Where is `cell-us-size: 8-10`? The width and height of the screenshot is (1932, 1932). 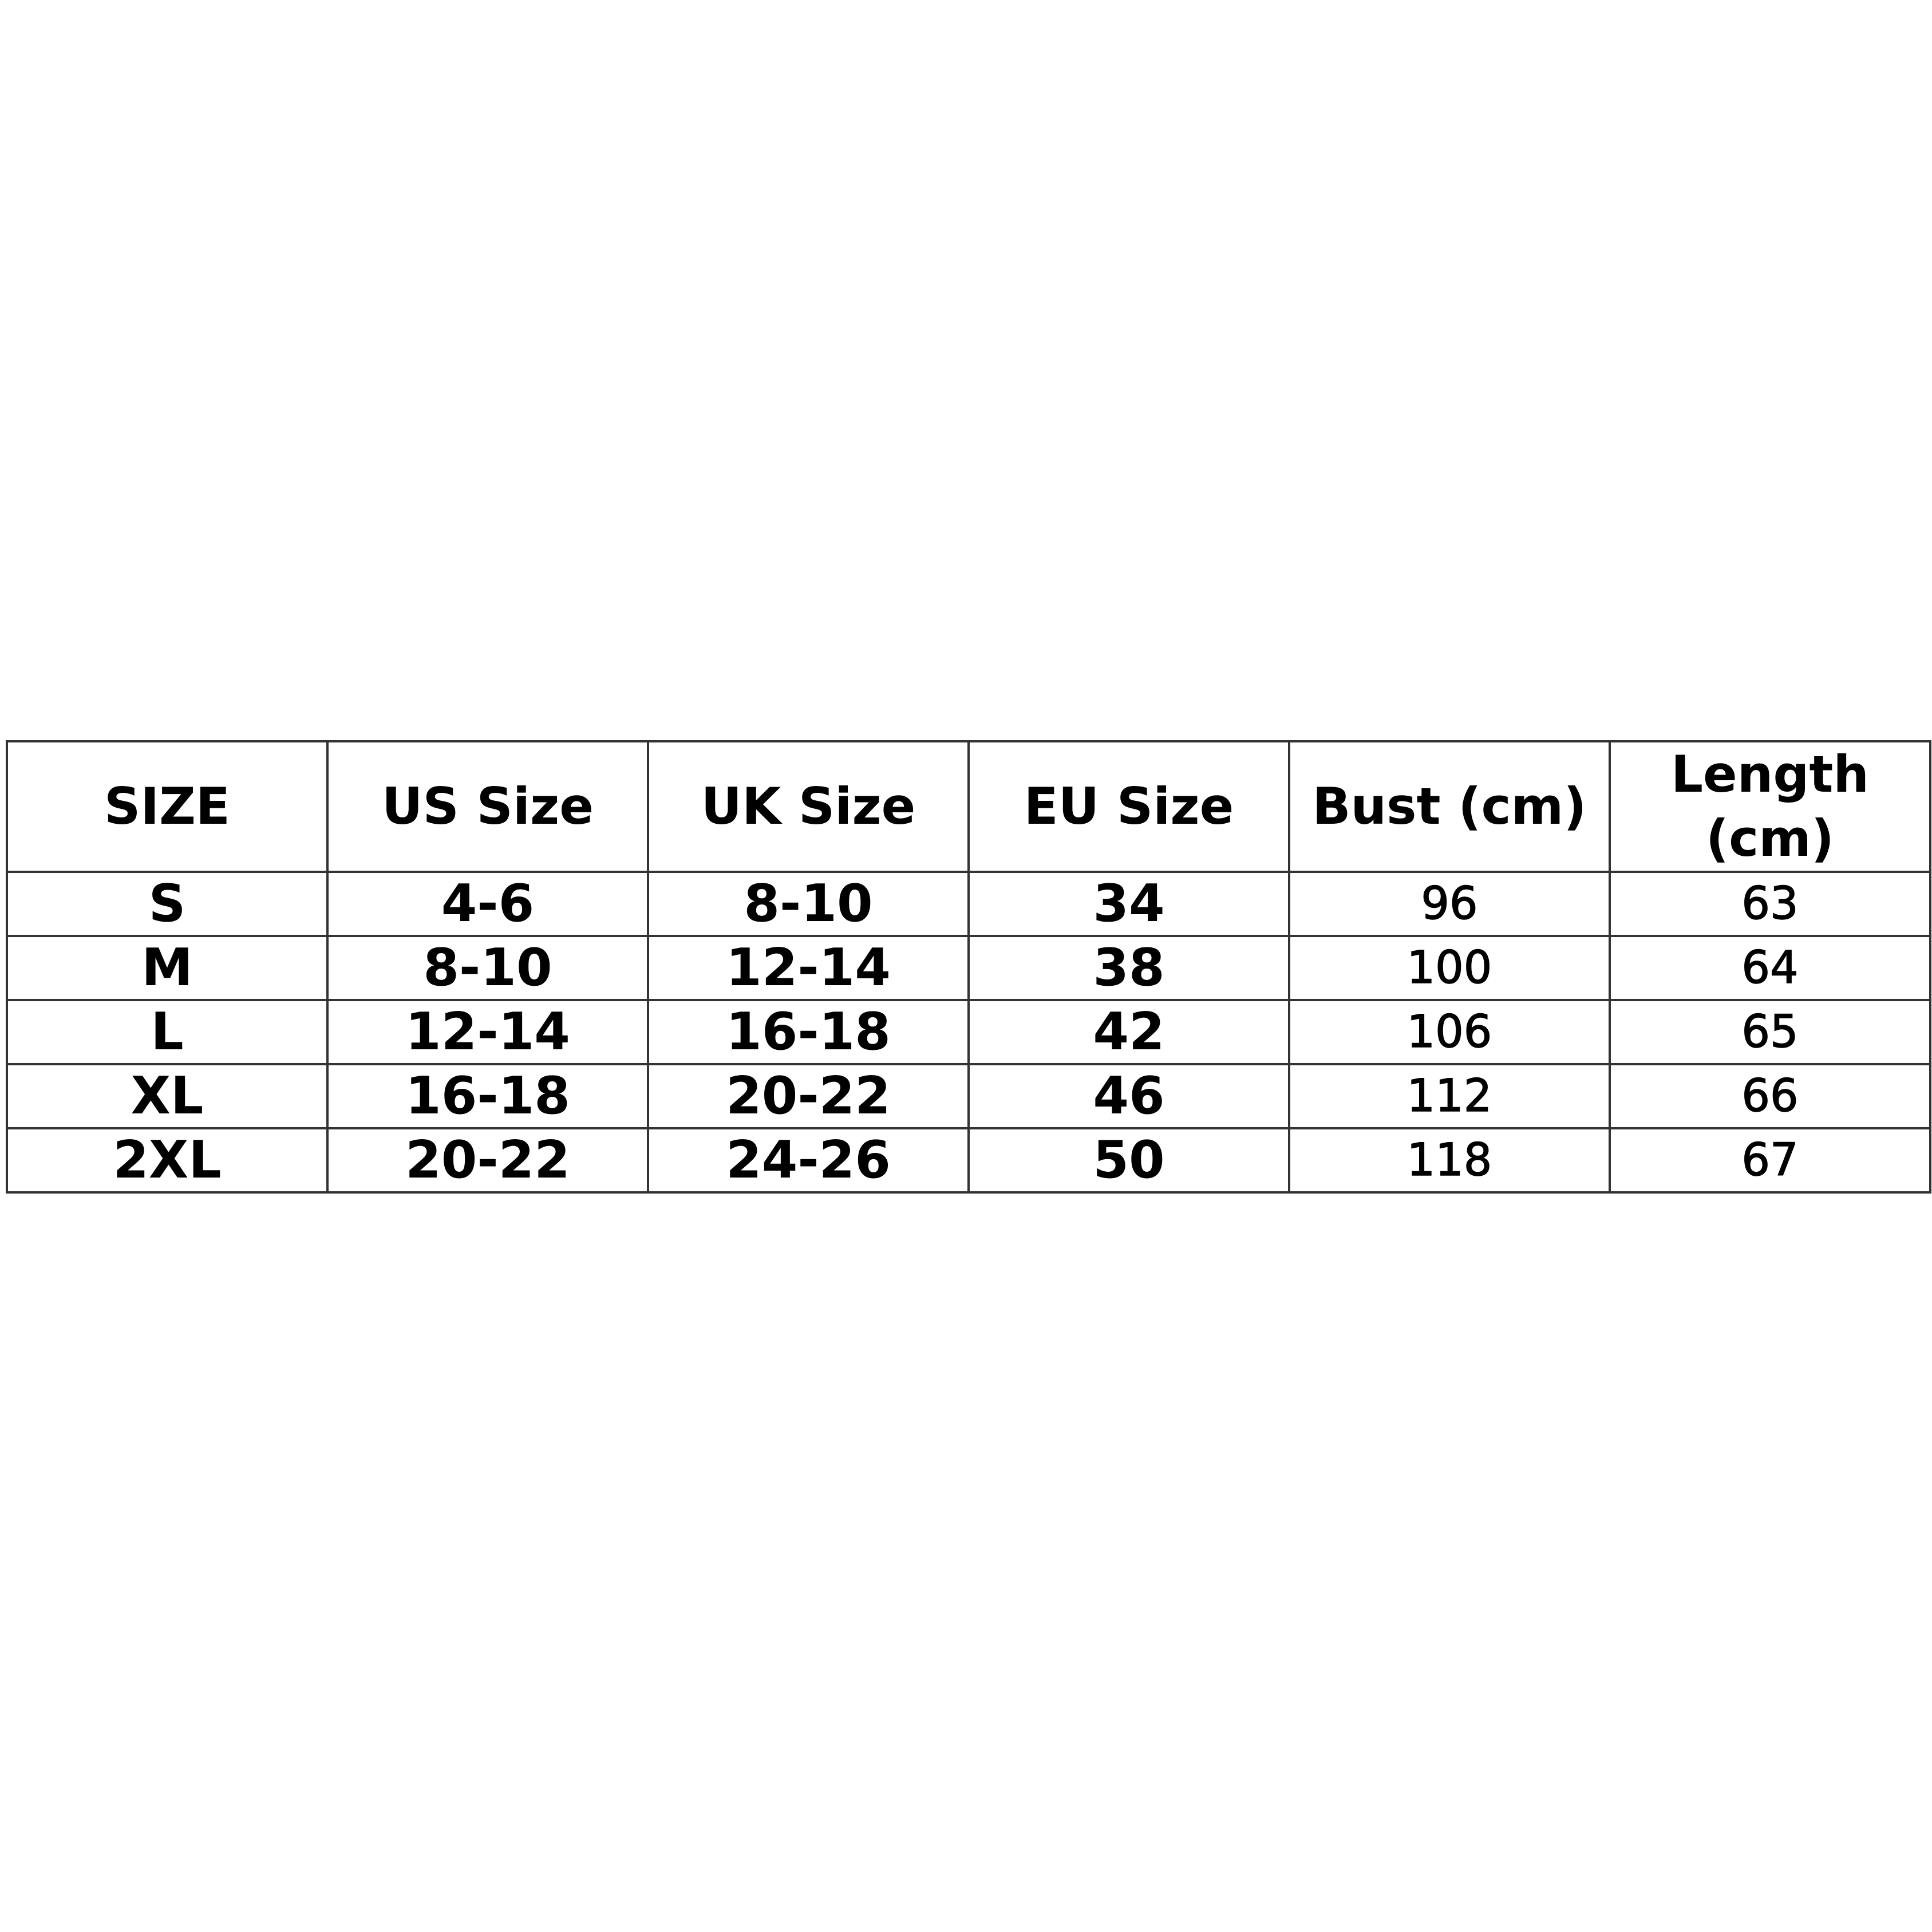 cell-us-size: 8-10 is located at coordinates (487, 968).